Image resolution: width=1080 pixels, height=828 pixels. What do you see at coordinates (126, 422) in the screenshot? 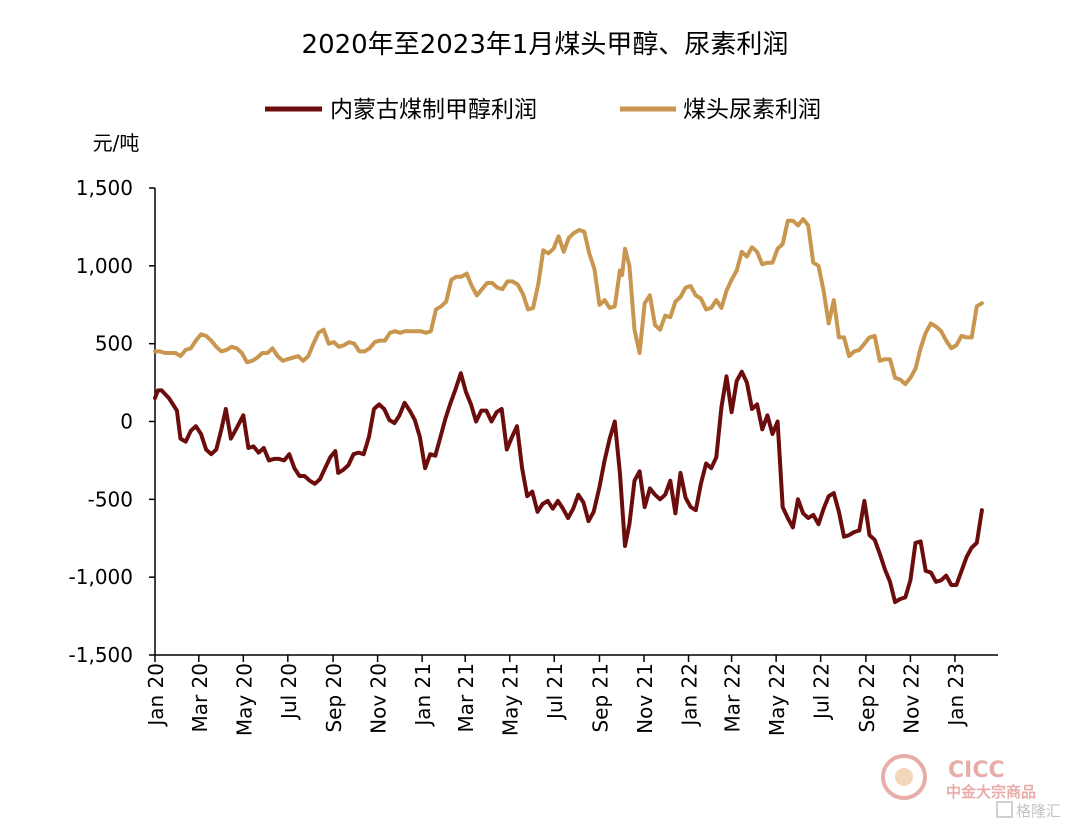
I see `y-tick-label: 0` at bounding box center [126, 422].